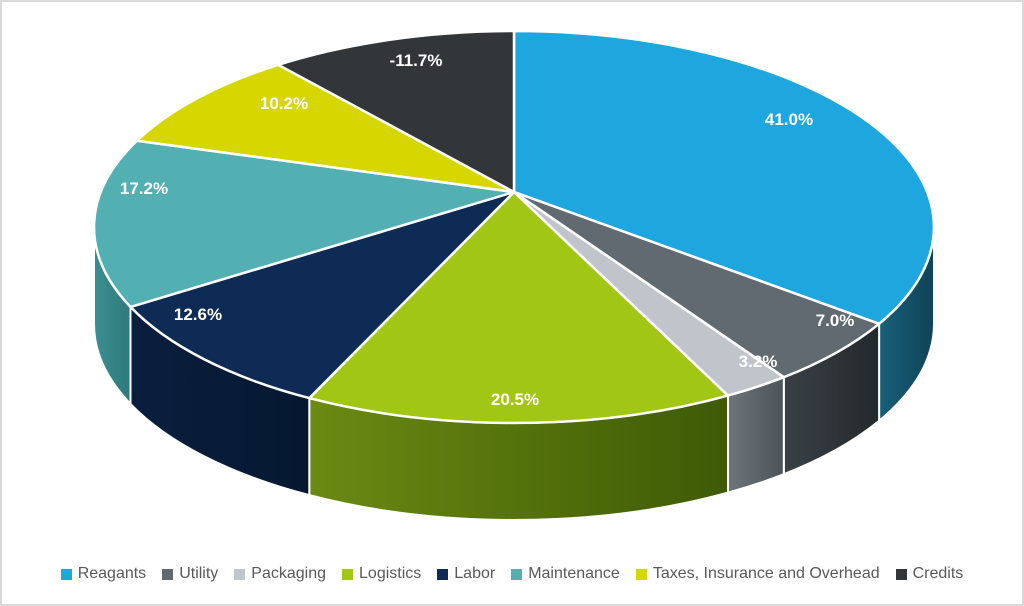 Image resolution: width=1024 pixels, height=606 pixels. I want to click on legend-item-credits: Credits, so click(929, 574).